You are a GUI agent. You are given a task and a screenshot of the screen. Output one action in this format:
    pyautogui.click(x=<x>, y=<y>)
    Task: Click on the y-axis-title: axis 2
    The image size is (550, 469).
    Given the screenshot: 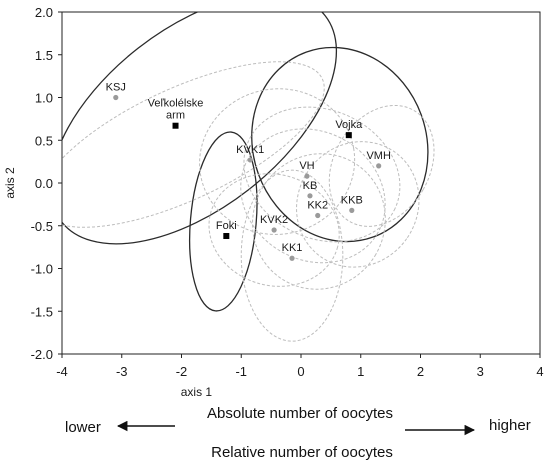 What is the action you would take?
    pyautogui.click(x=10, y=183)
    